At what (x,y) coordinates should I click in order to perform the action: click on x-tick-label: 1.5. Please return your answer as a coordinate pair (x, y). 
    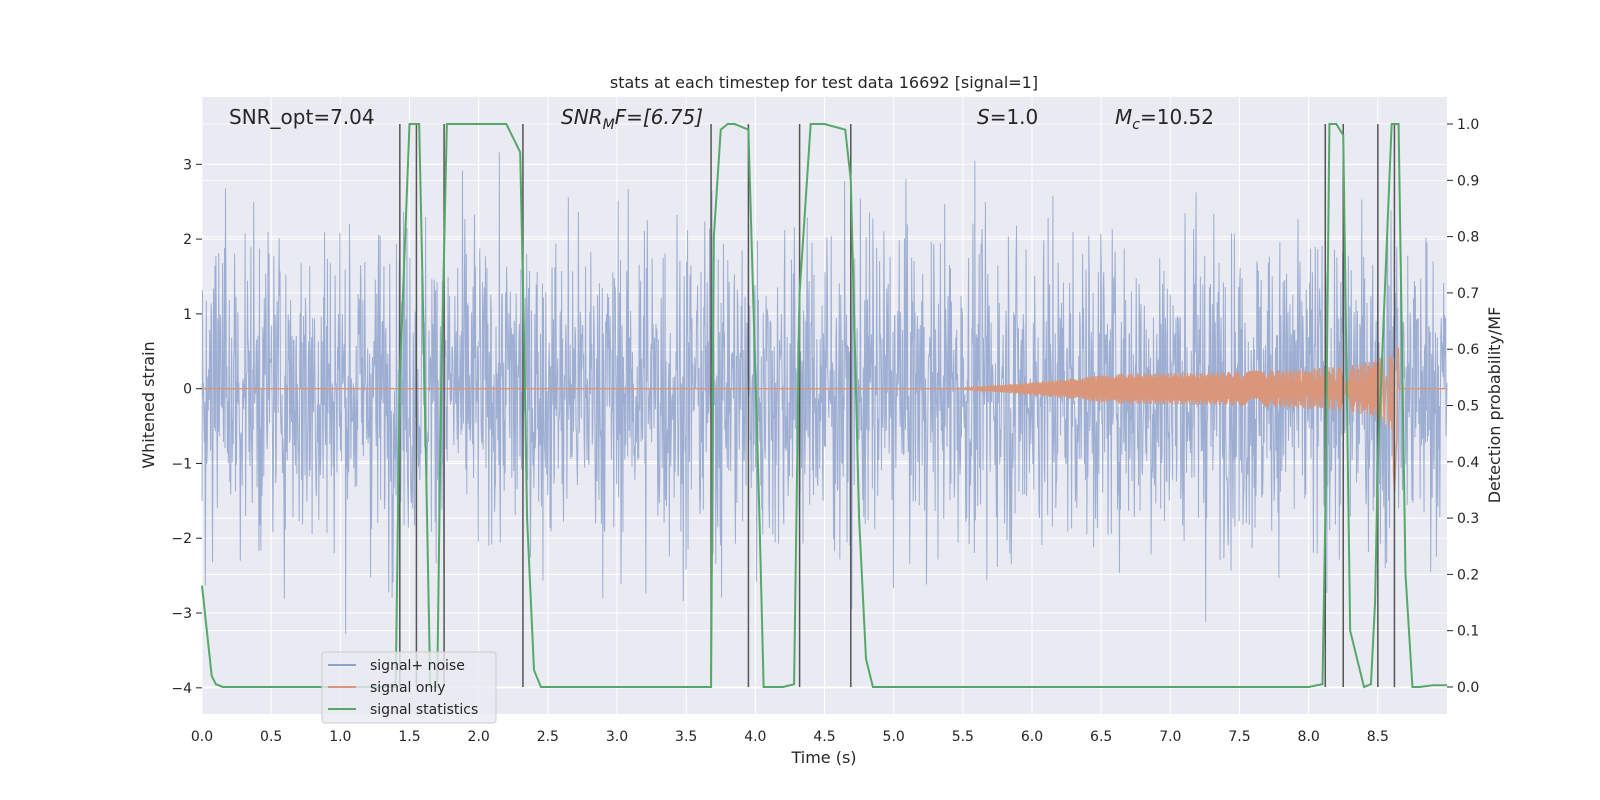
    Looking at the image, I should click on (409, 737).